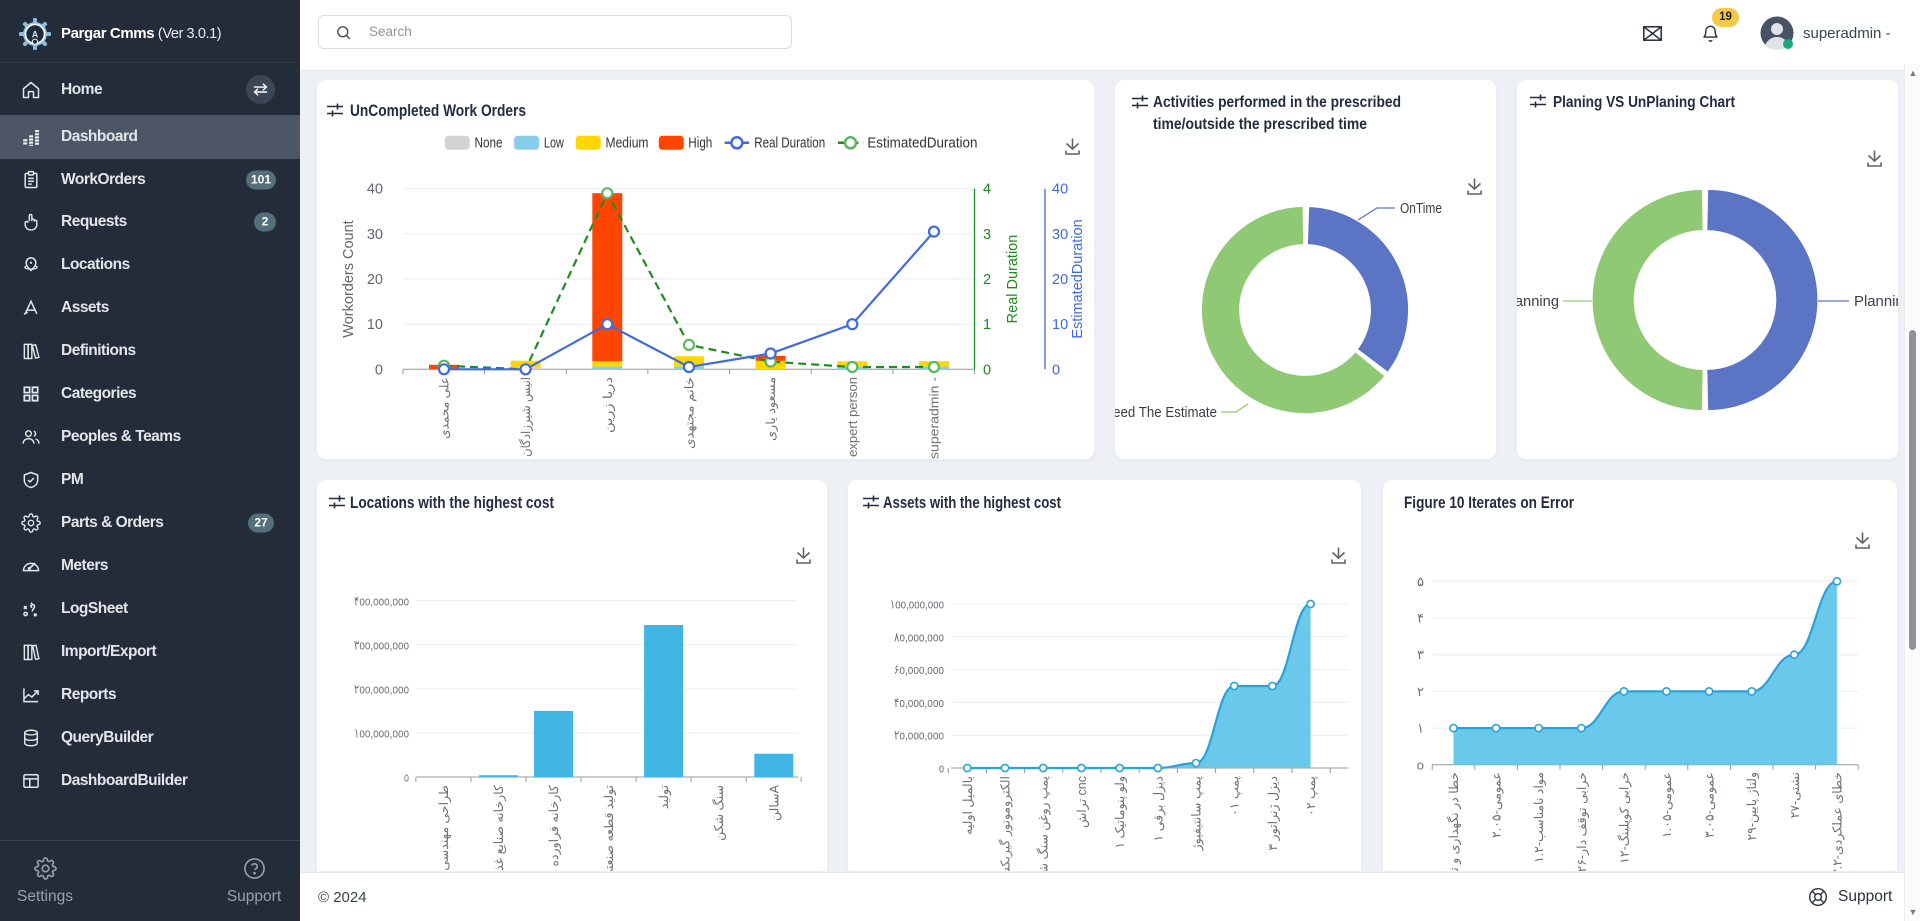 This screenshot has height=921, width=1920. What do you see at coordinates (1667, 805) in the screenshot?
I see `svg-text: عمومی-۱.۰۵` at bounding box center [1667, 805].